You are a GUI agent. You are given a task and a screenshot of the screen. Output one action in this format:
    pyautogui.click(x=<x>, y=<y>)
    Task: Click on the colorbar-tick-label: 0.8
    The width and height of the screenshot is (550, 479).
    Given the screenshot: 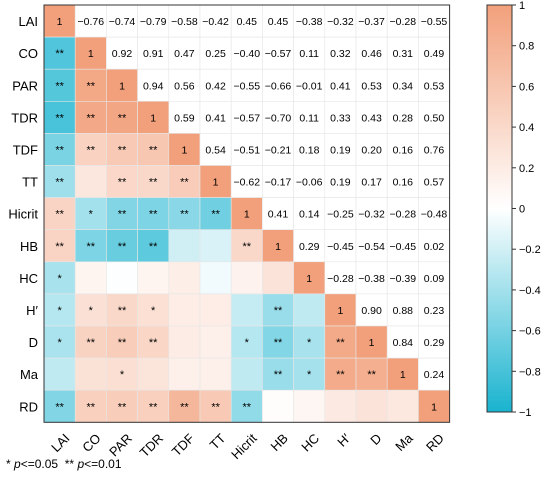 What is the action you would take?
    pyautogui.click(x=526, y=47)
    